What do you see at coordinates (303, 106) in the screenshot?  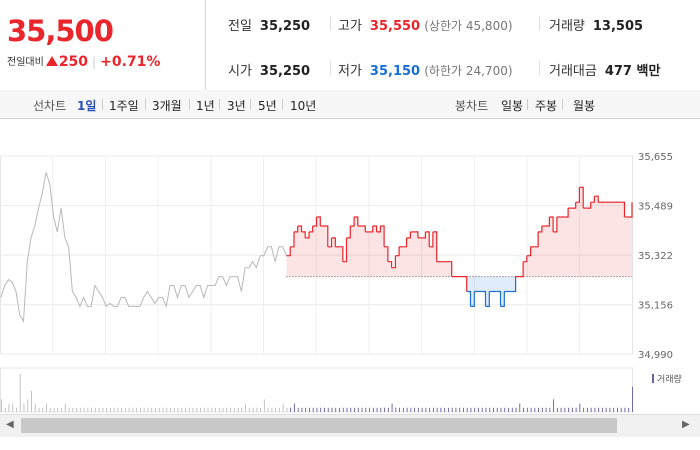 I see `tab-period-10y: 10년` at bounding box center [303, 106].